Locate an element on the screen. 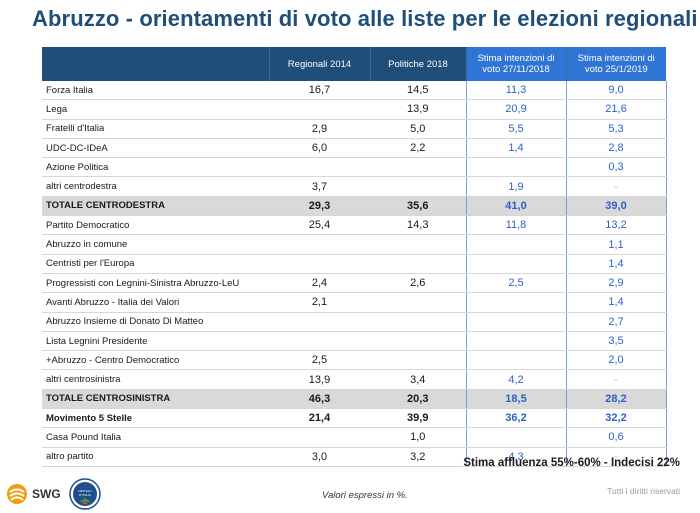 The height and width of the screenshot is (513, 700). table-row: UDC-DC-IDeA 6,0 2,2 1,4 2,8 is located at coordinates (354, 148).